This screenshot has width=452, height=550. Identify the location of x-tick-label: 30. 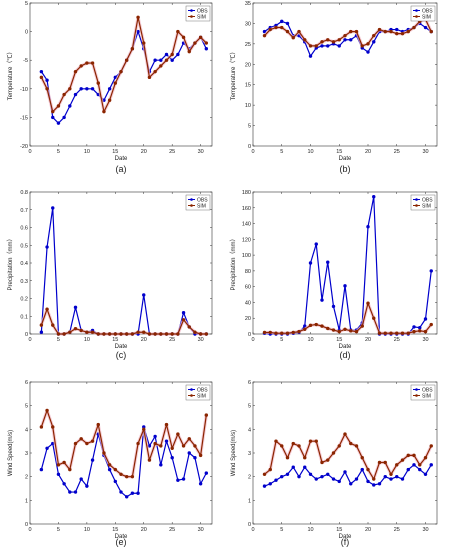
(425, 530).